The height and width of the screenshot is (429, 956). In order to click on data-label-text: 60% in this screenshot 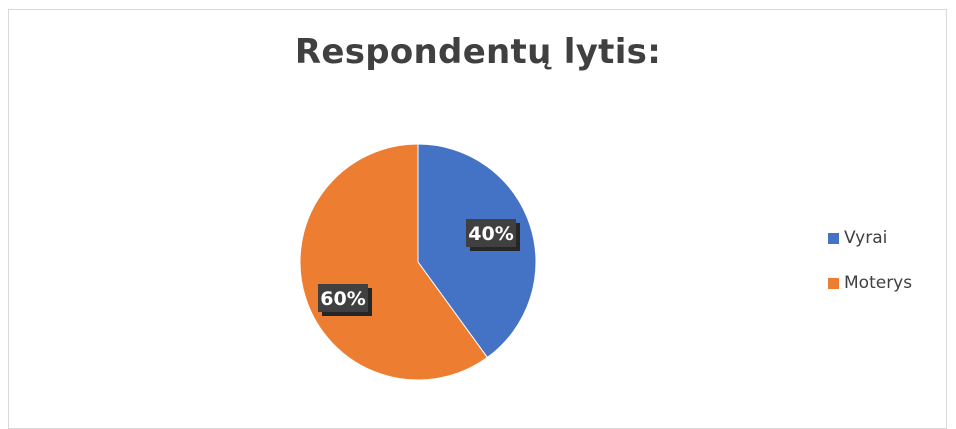, I will do `click(342, 299)`.